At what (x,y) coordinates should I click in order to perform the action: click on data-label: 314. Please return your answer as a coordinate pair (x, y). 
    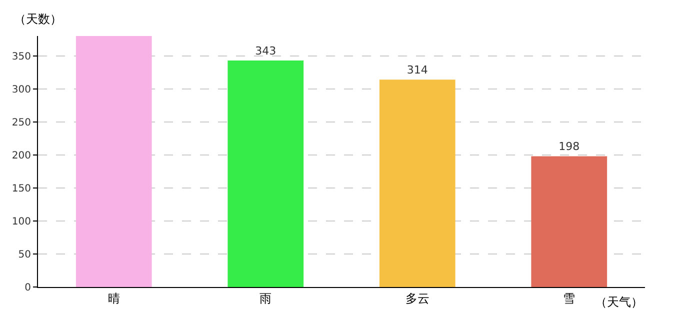
    Looking at the image, I should click on (417, 70).